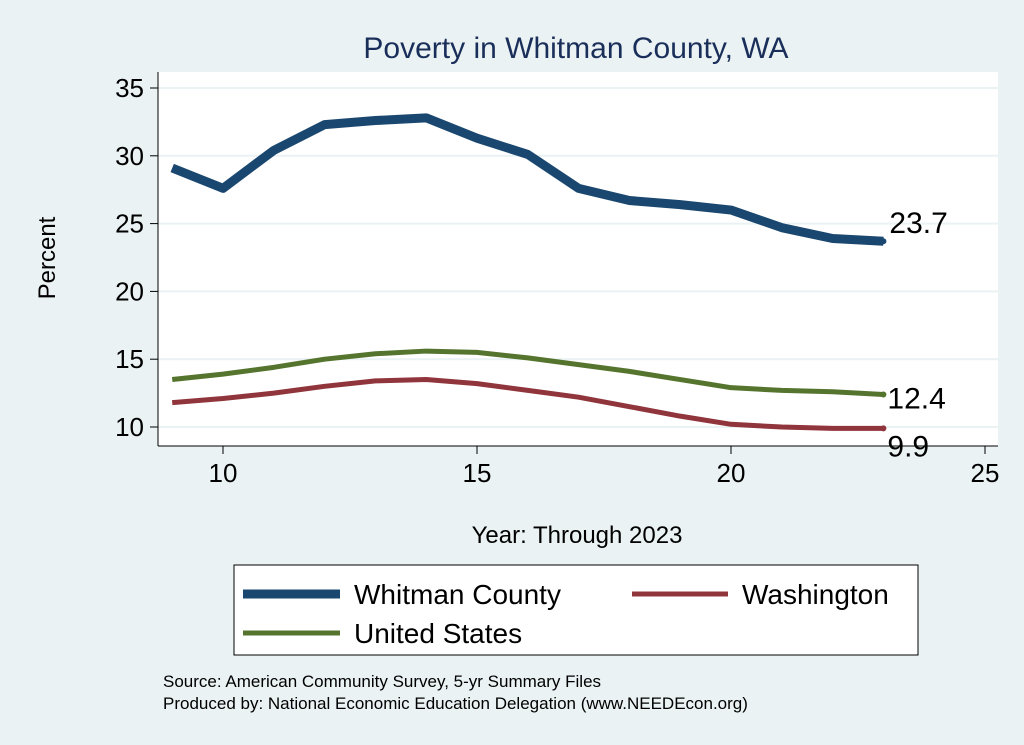  I want to click on y-tick-label: 15, so click(129, 359).